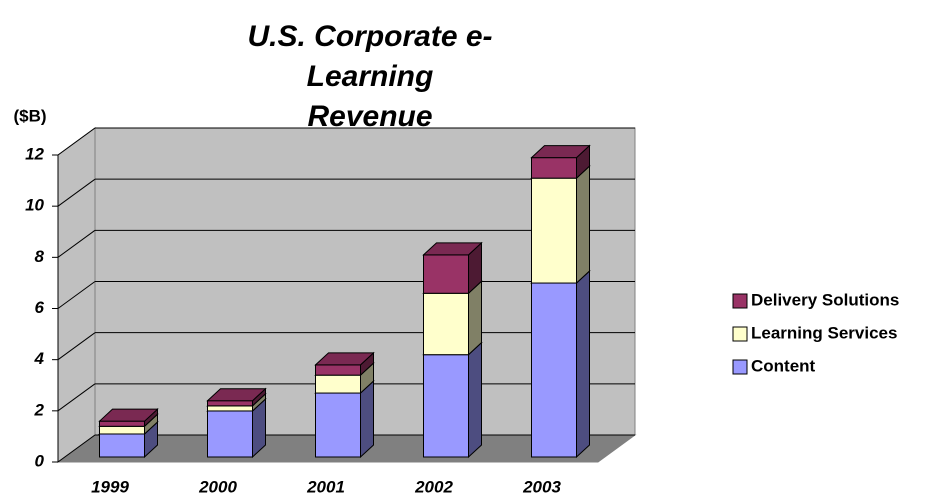 This screenshot has height=503, width=938. Describe the element at coordinates (369, 116) in the screenshot. I see `chart-title: Revenue` at that location.